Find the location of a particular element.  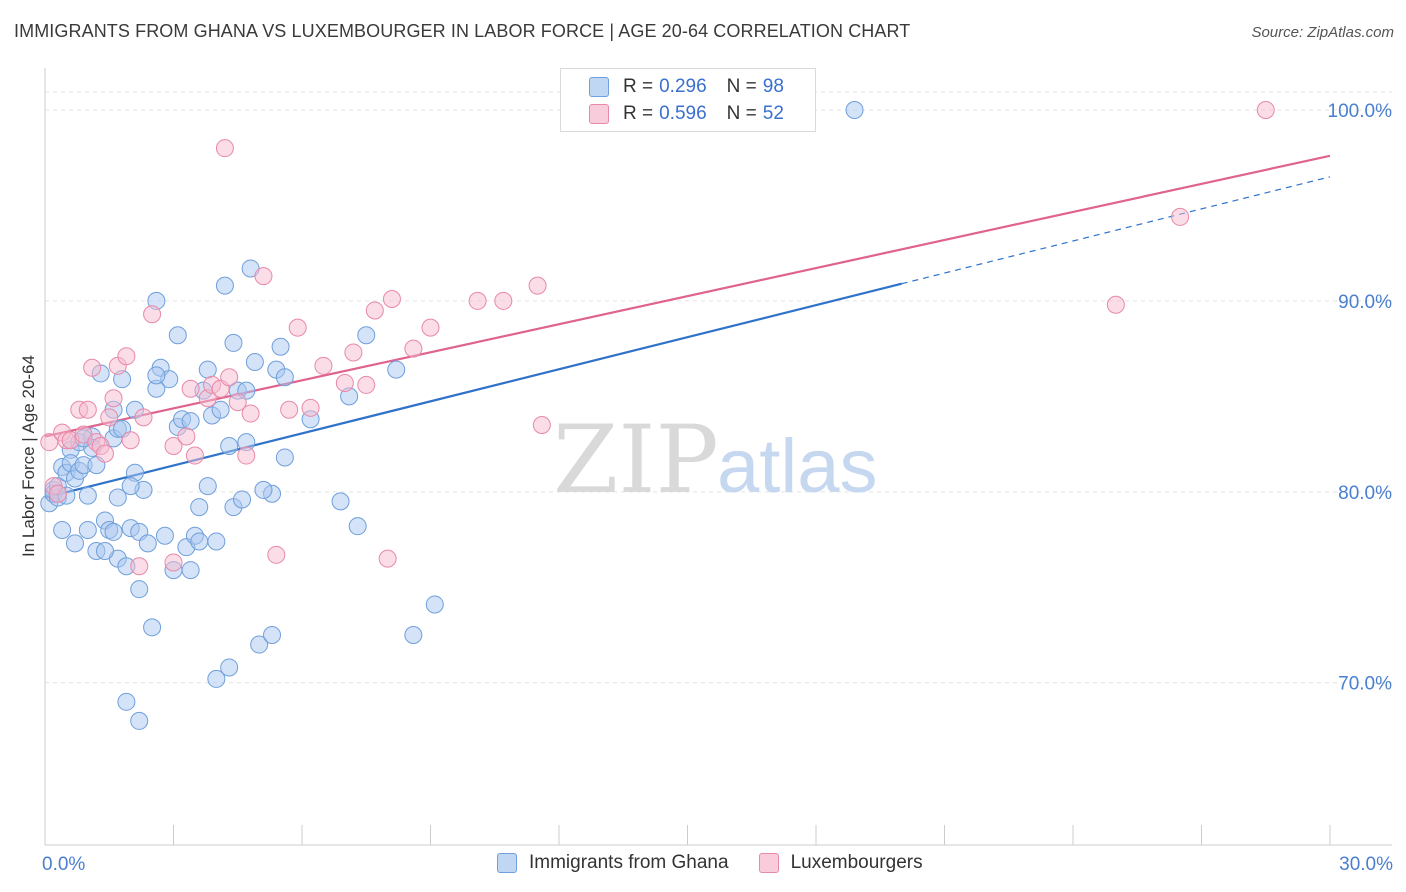

legend-label-ghana: Immigrants from Ghana is located at coordinates (629, 862).